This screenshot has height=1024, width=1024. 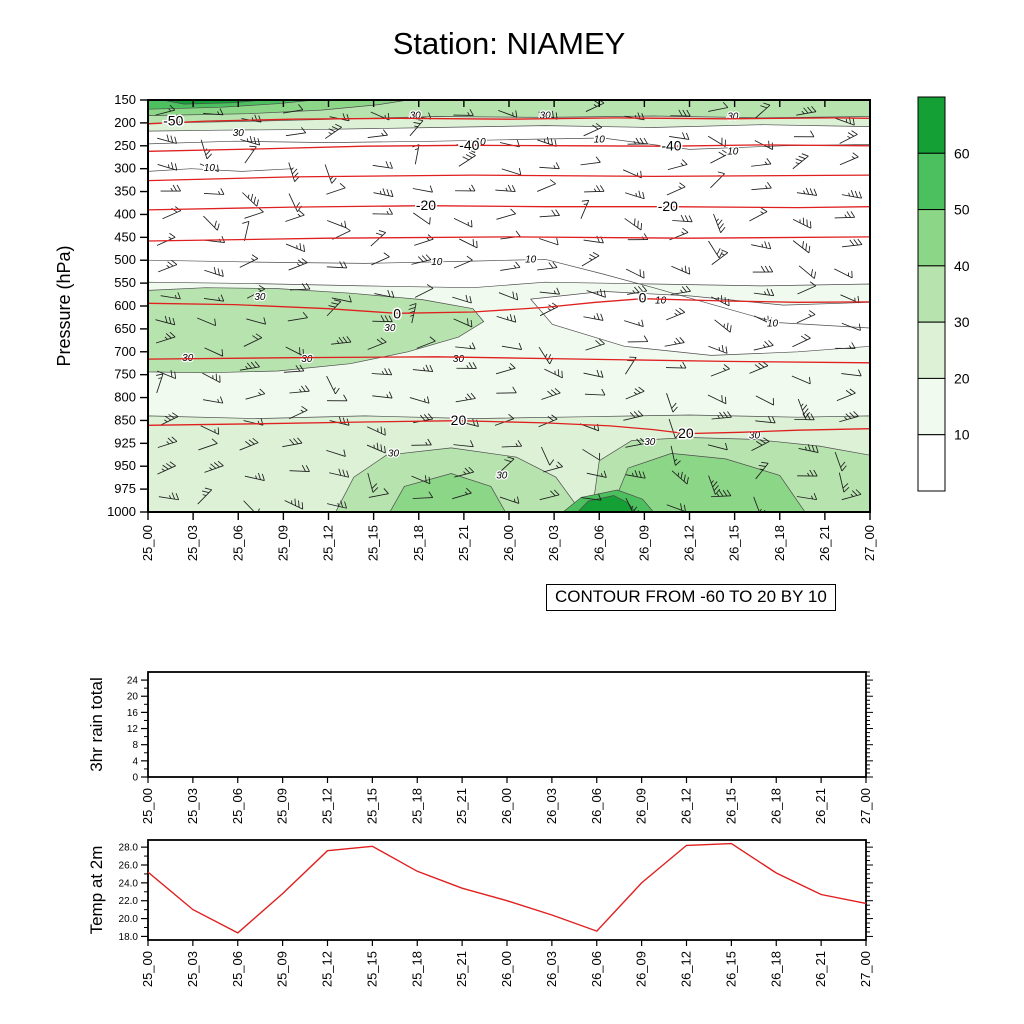 What do you see at coordinates (125, 442) in the screenshot?
I see `svg-text: 925` at bounding box center [125, 442].